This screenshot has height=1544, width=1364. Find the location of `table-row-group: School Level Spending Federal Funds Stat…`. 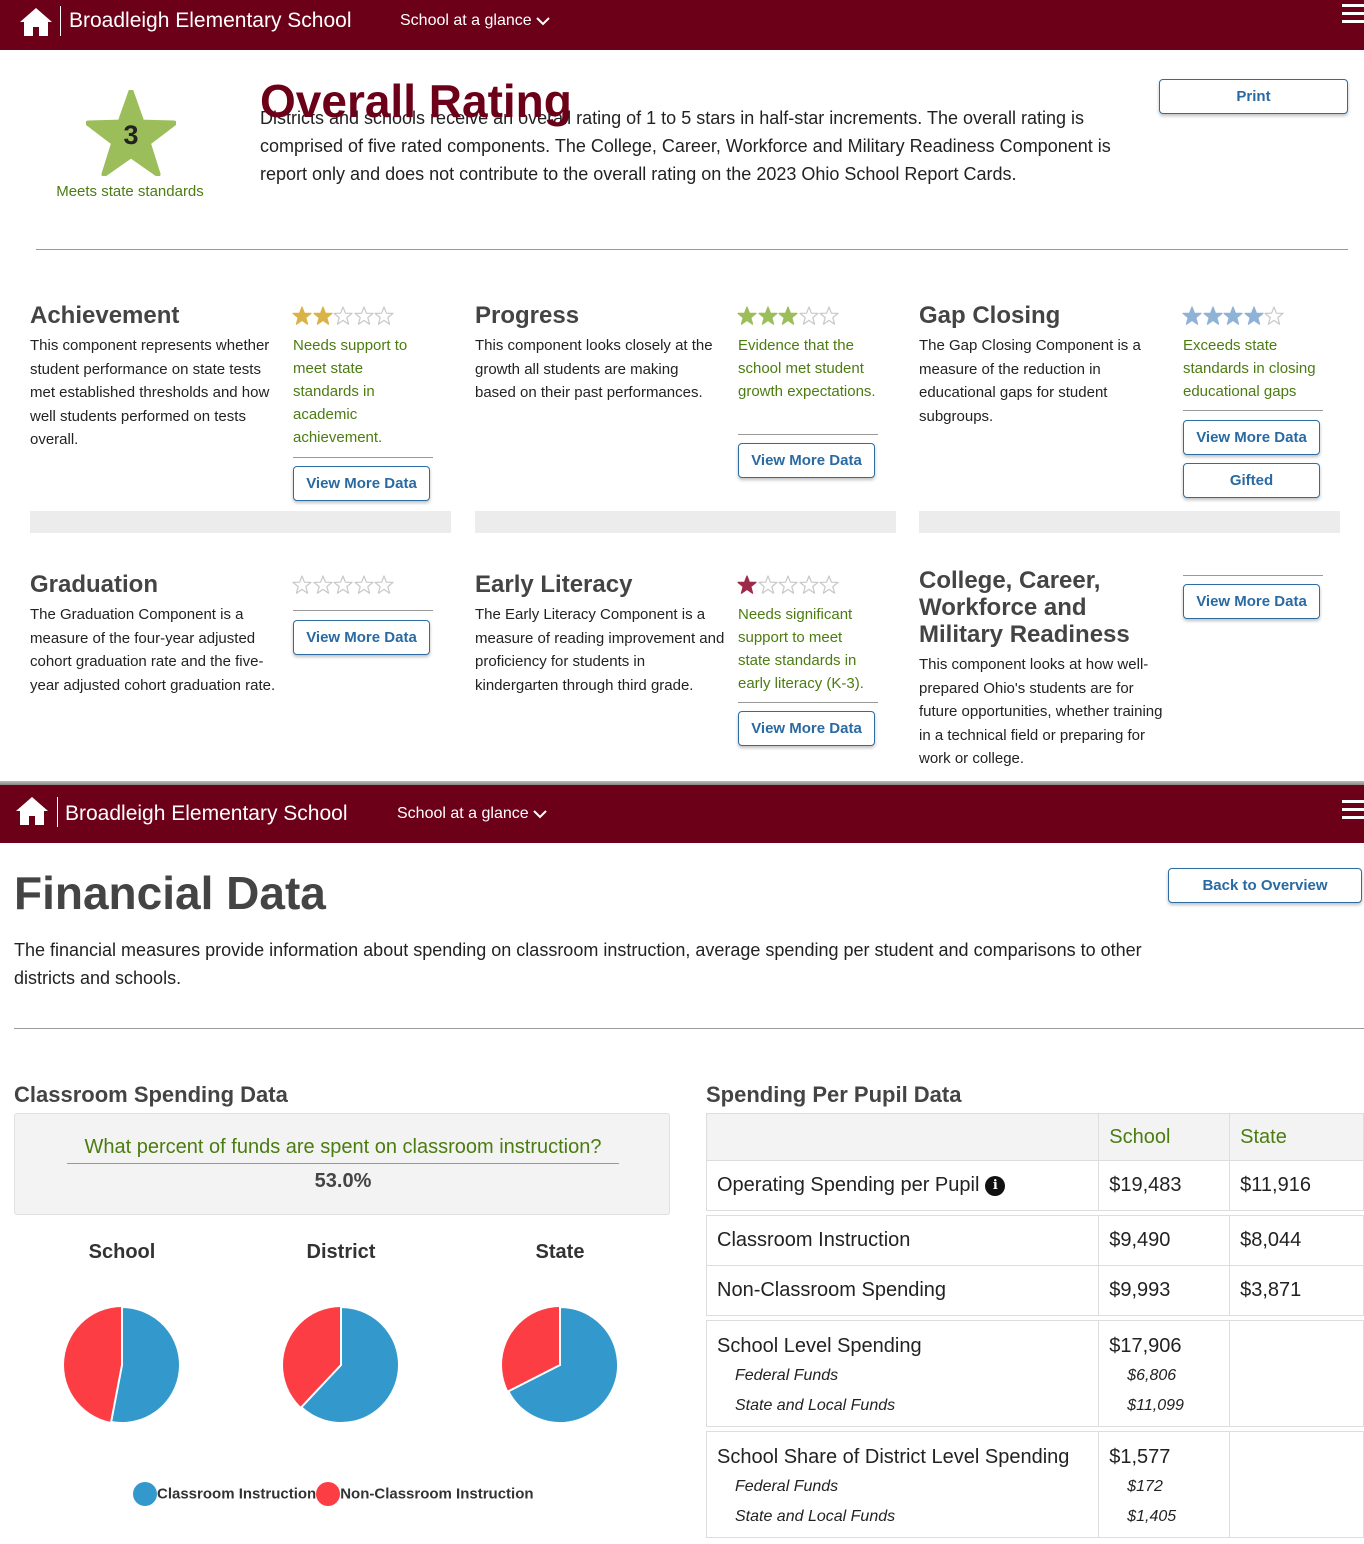

table-row-group: School Level Spending Federal Funds Stat… is located at coordinates (1034, 1373).